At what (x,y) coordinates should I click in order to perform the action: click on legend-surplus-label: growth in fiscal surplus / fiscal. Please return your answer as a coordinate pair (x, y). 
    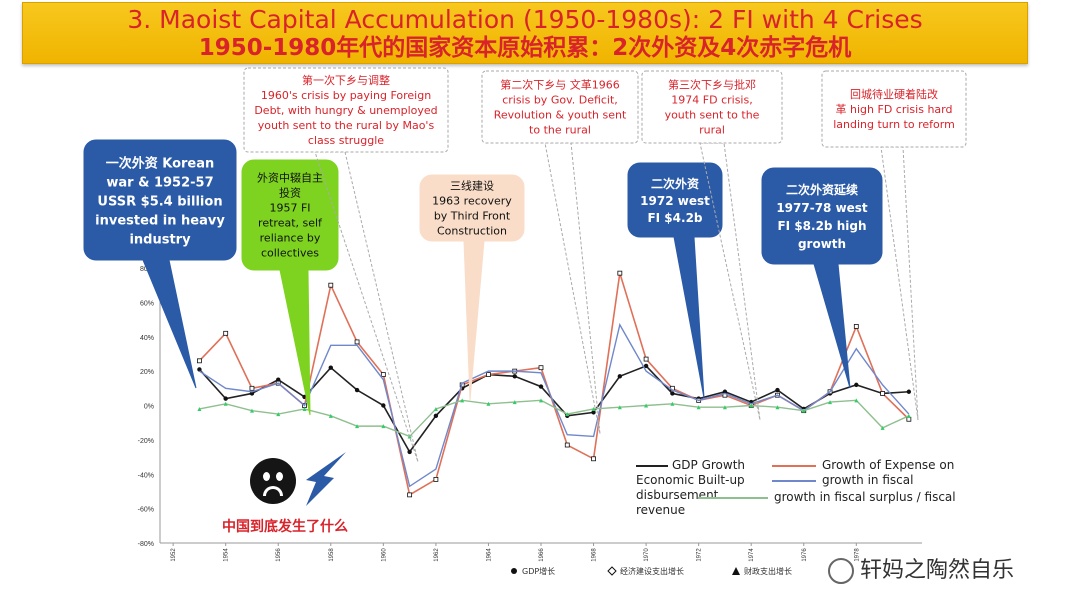
    Looking at the image, I should click on (865, 497).